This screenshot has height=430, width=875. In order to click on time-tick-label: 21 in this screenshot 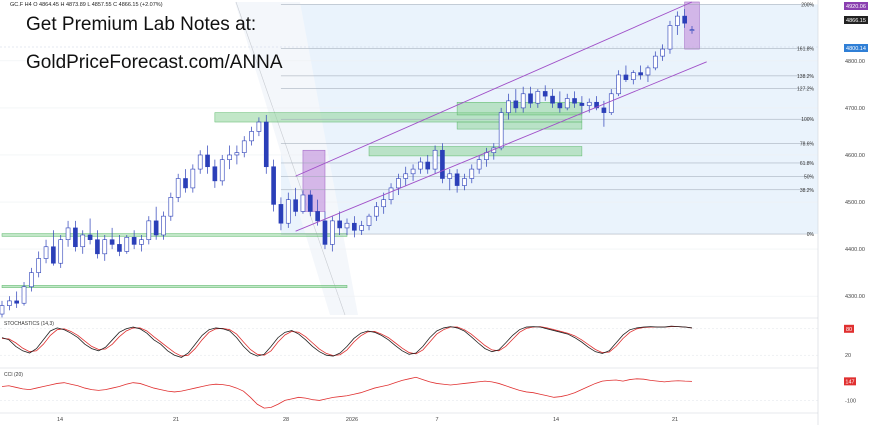, I will do `click(675, 420)`.